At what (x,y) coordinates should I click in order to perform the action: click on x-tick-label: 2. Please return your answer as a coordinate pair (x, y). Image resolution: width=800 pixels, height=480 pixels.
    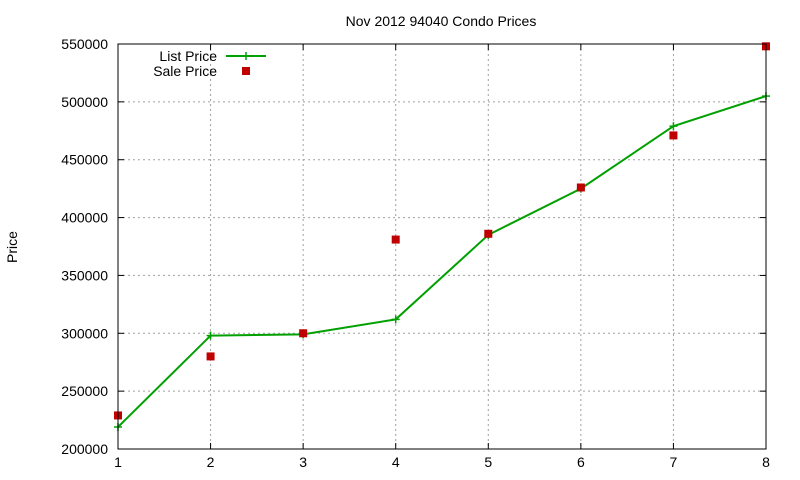
    Looking at the image, I should click on (211, 462).